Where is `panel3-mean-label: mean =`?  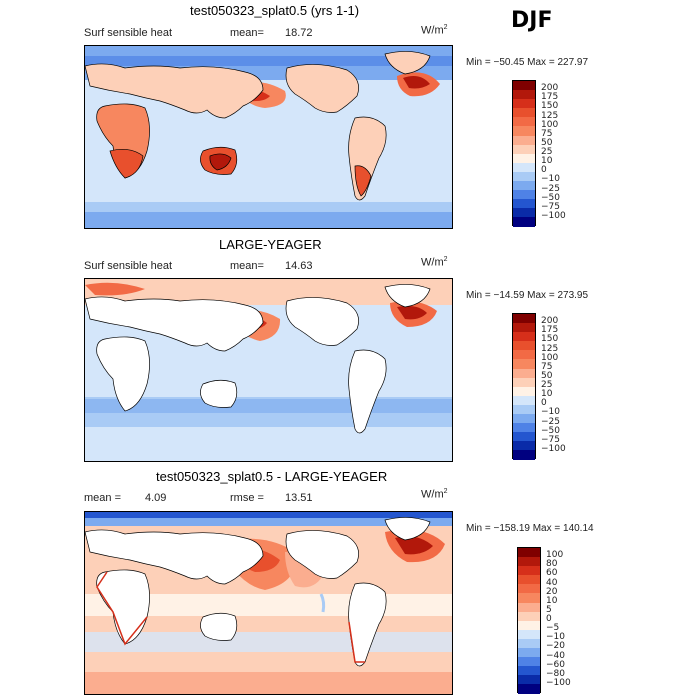
panel3-mean-label: mean = is located at coordinates (102, 498).